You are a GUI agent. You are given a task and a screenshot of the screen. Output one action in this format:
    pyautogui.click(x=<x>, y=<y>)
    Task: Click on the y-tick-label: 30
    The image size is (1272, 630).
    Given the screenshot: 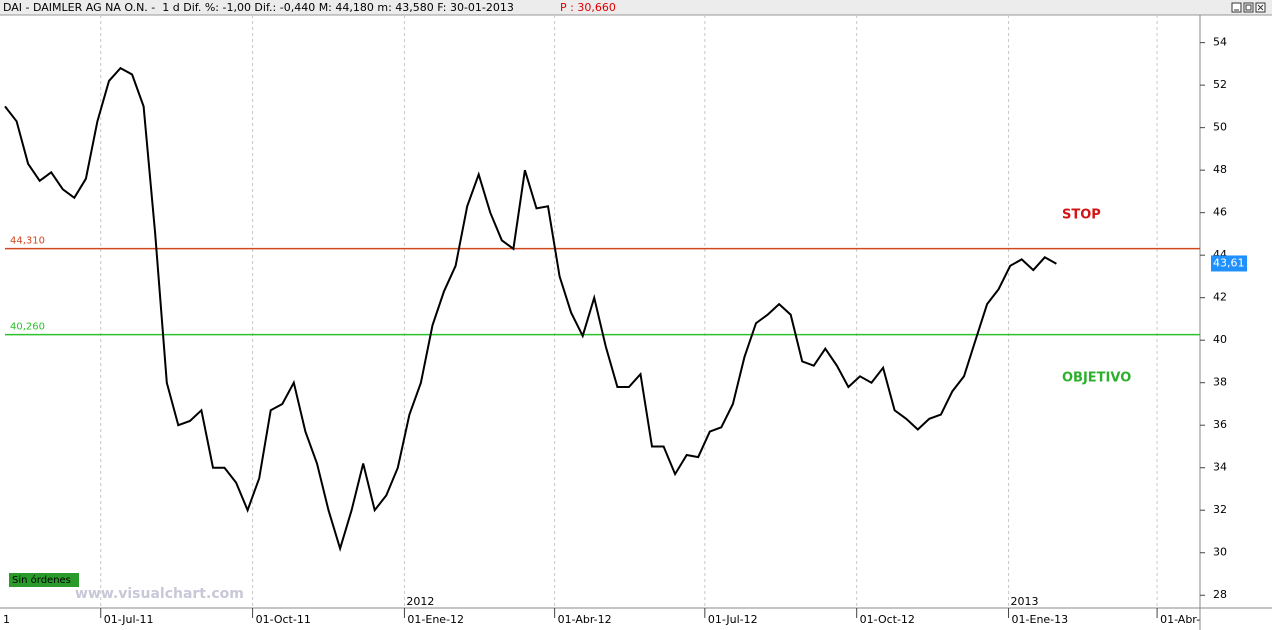 What is the action you would take?
    pyautogui.click(x=1220, y=552)
    